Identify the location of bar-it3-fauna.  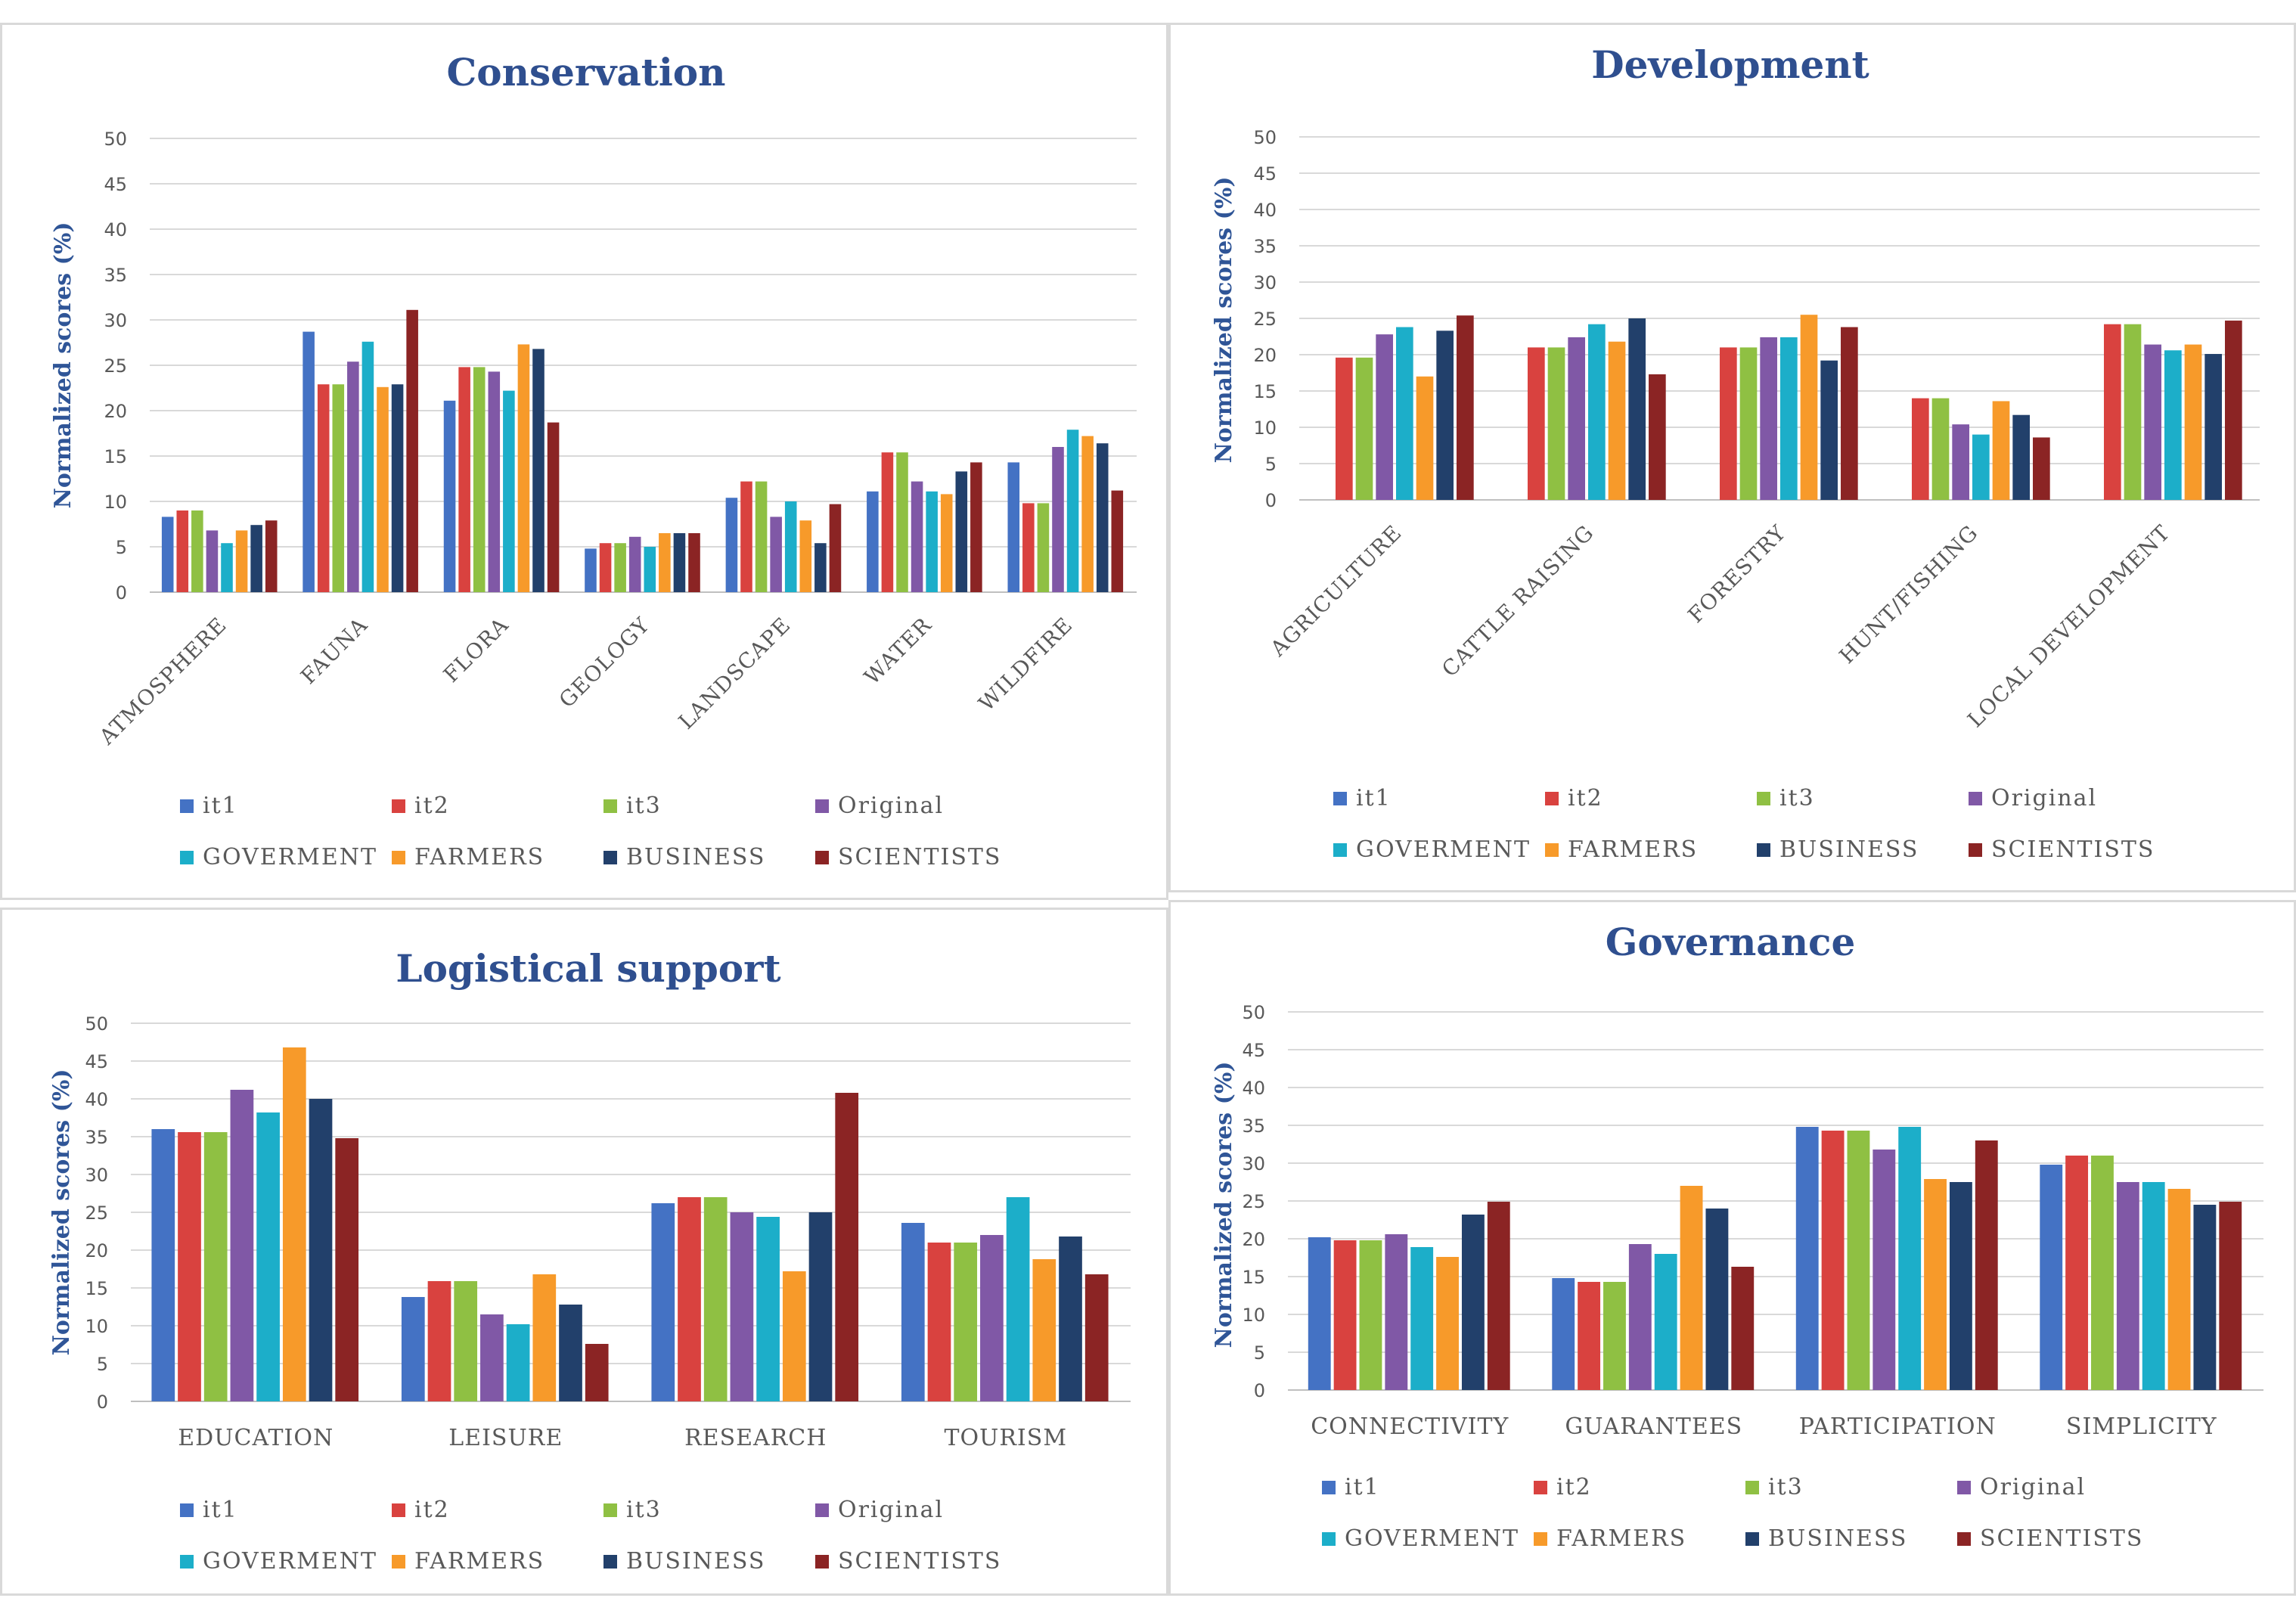
(338, 488).